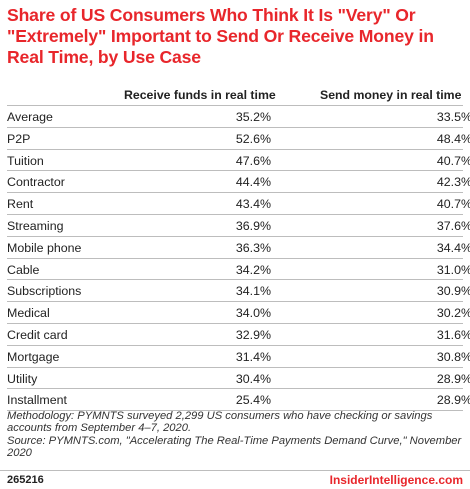  I want to click on receive-value: 36.9%, so click(253, 226).